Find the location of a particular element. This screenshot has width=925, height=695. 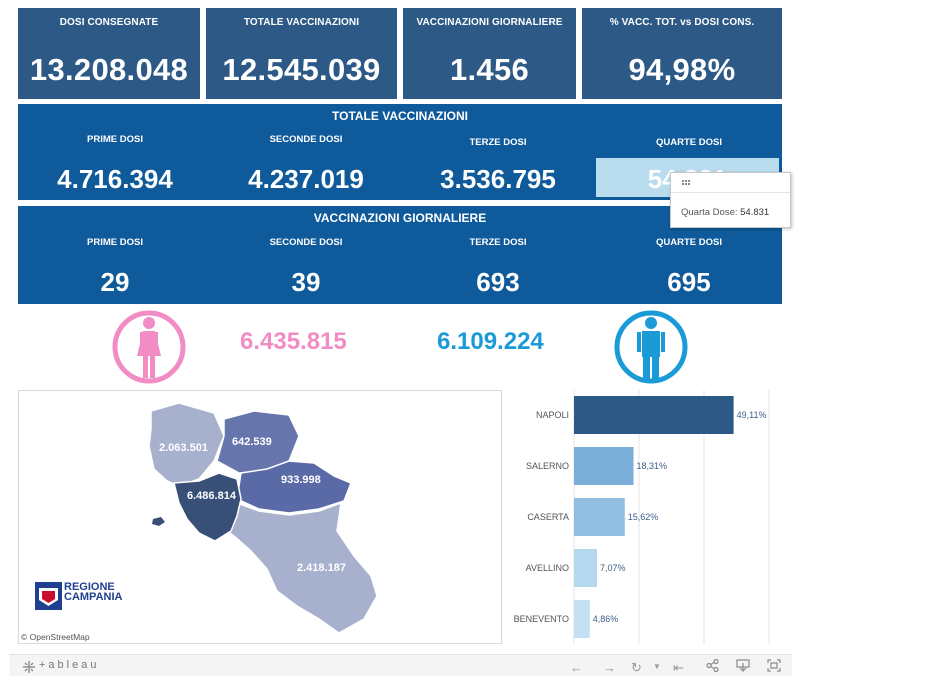

bar-avellino is located at coordinates (585, 568).